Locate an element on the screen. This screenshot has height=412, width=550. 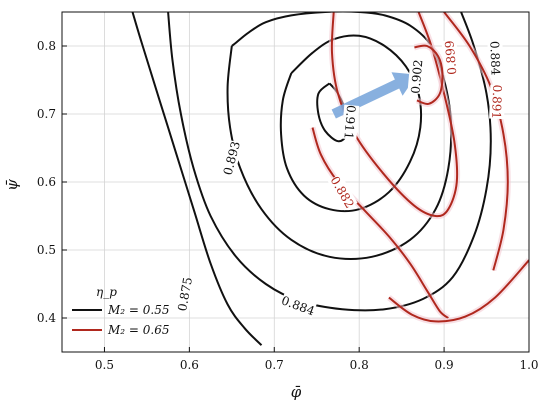
contour-label: 0.911 is located at coordinates (349, 121).